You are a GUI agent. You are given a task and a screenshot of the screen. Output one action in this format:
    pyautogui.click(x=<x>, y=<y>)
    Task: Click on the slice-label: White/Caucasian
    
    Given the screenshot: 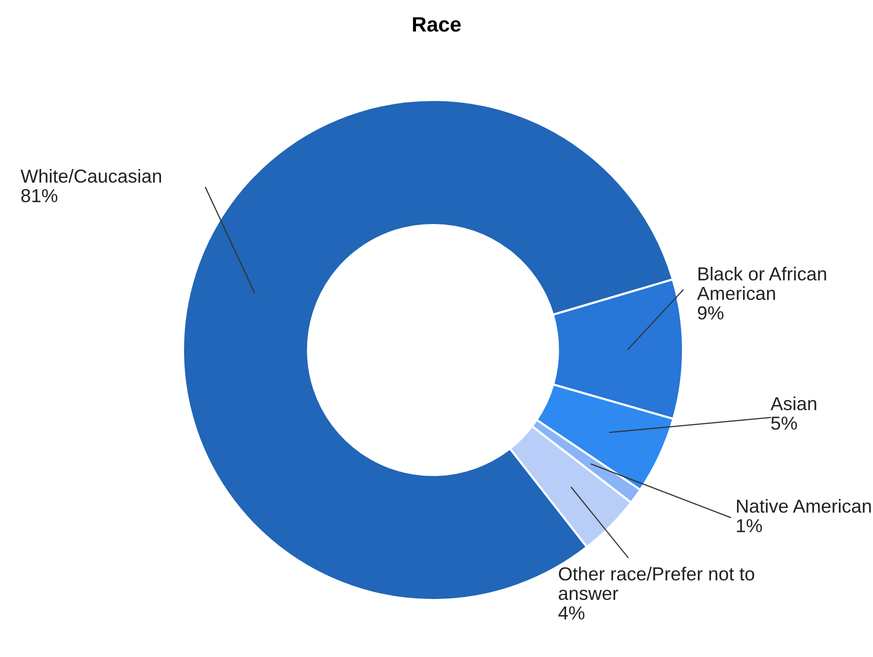 What is the action you would take?
    pyautogui.click(x=91, y=176)
    